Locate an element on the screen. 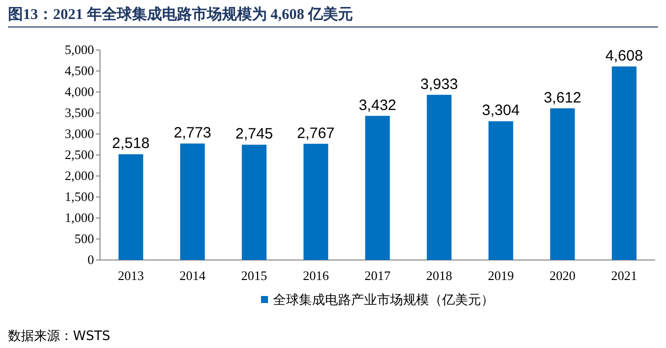 This screenshot has height=348, width=666. x-tick-label: 2014 is located at coordinates (193, 275).